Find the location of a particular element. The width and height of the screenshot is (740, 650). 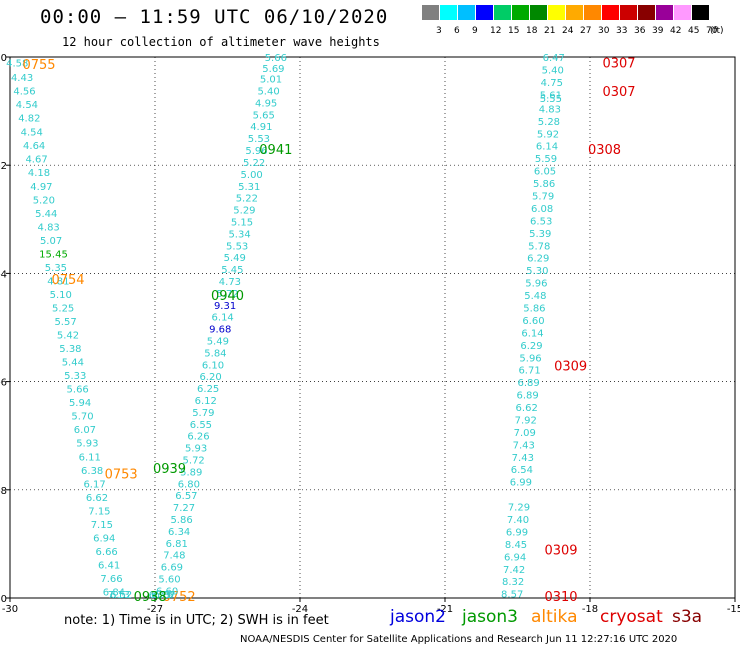

wave-height-value: 7.66 is located at coordinates (111, 579).